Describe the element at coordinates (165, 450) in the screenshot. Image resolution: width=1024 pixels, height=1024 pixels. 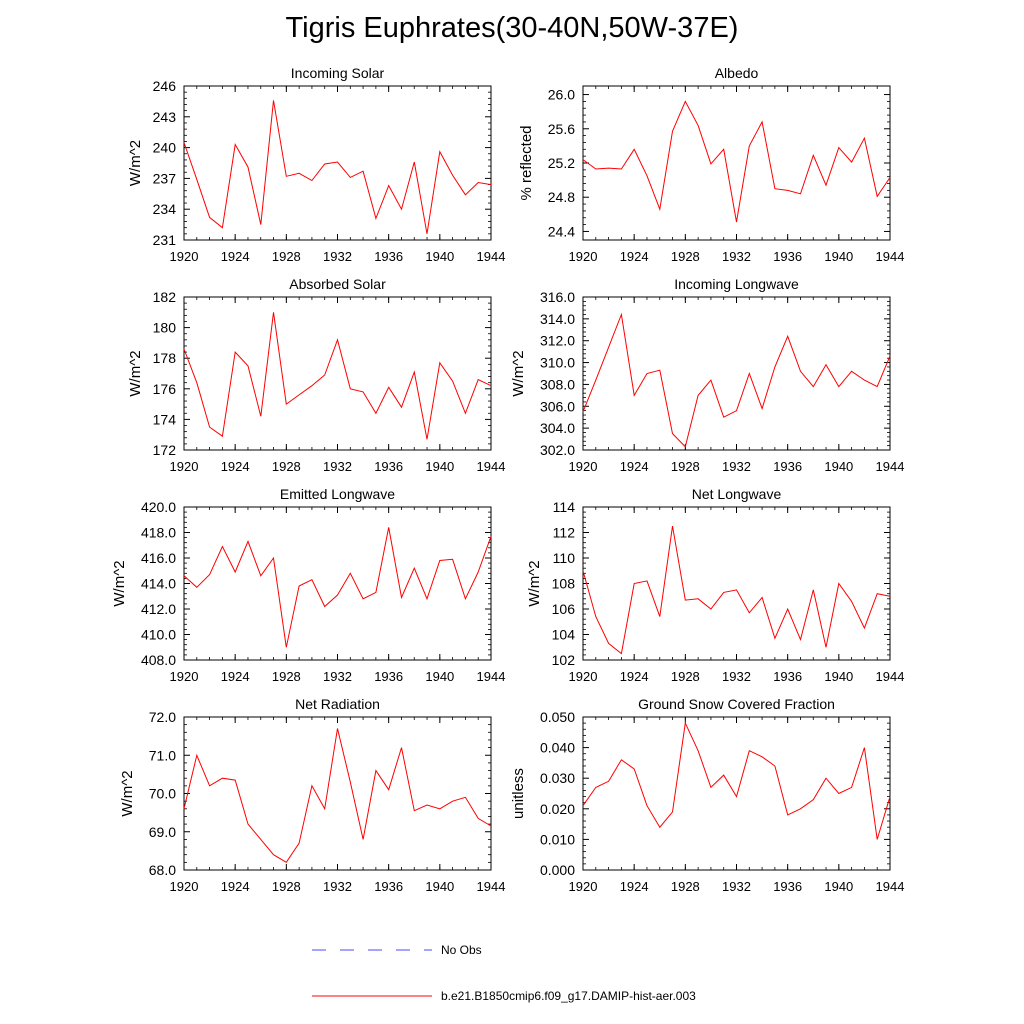
I see `y-tick-label: 172` at that location.